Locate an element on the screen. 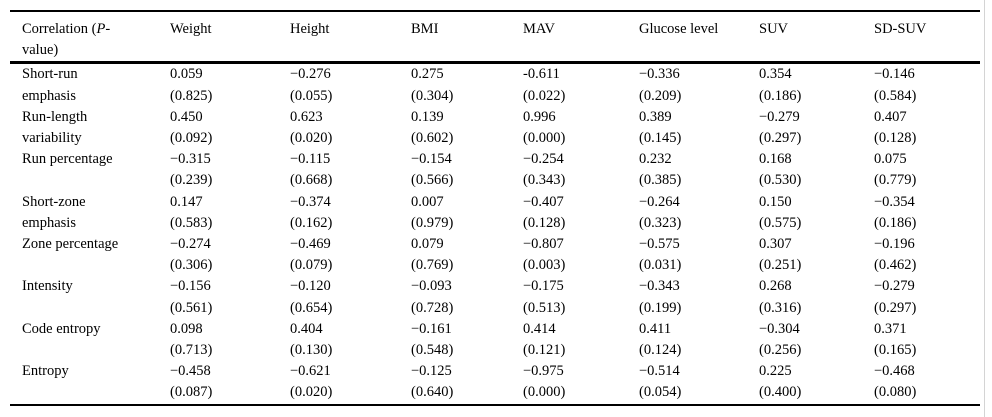 This screenshot has height=417, width=992. correlation-value: 0.139 is located at coordinates (427, 116).